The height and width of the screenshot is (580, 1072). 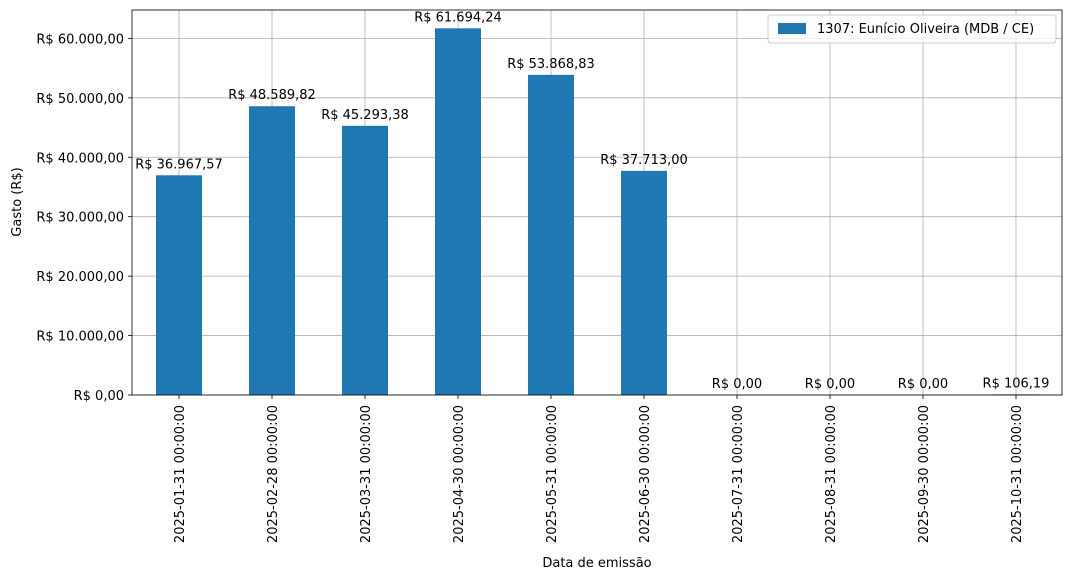 What do you see at coordinates (365, 115) in the screenshot?
I see `data-label: R$ 45.293,38` at bounding box center [365, 115].